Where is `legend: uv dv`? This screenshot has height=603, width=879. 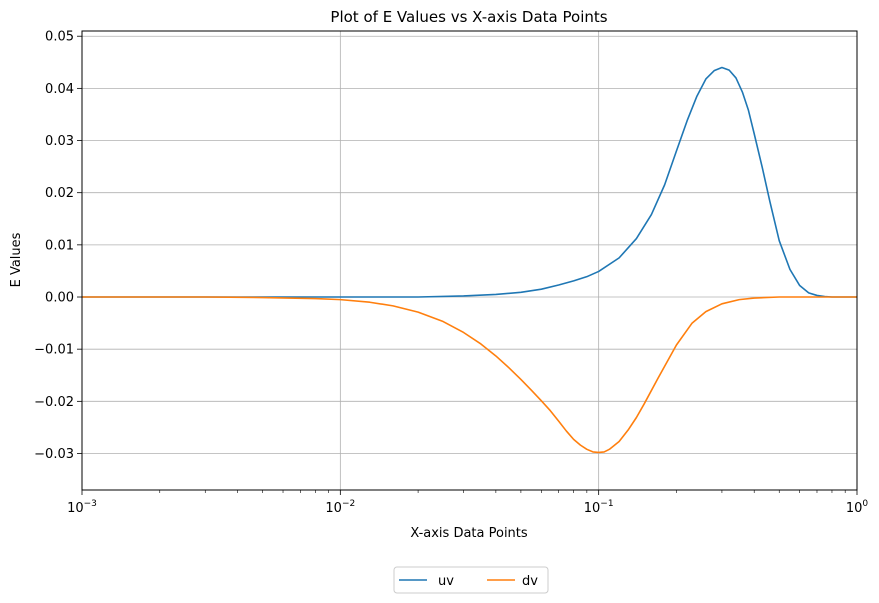 legend: uv dv is located at coordinates (471, 580).